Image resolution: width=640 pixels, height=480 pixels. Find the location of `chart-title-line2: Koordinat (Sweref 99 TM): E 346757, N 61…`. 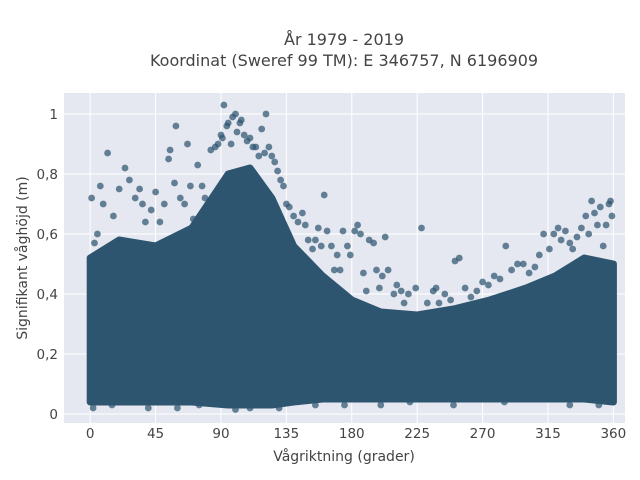

chart-title-line2: Koordinat (Sweref 99 TM): E 346757, N 61… is located at coordinates (344, 60).